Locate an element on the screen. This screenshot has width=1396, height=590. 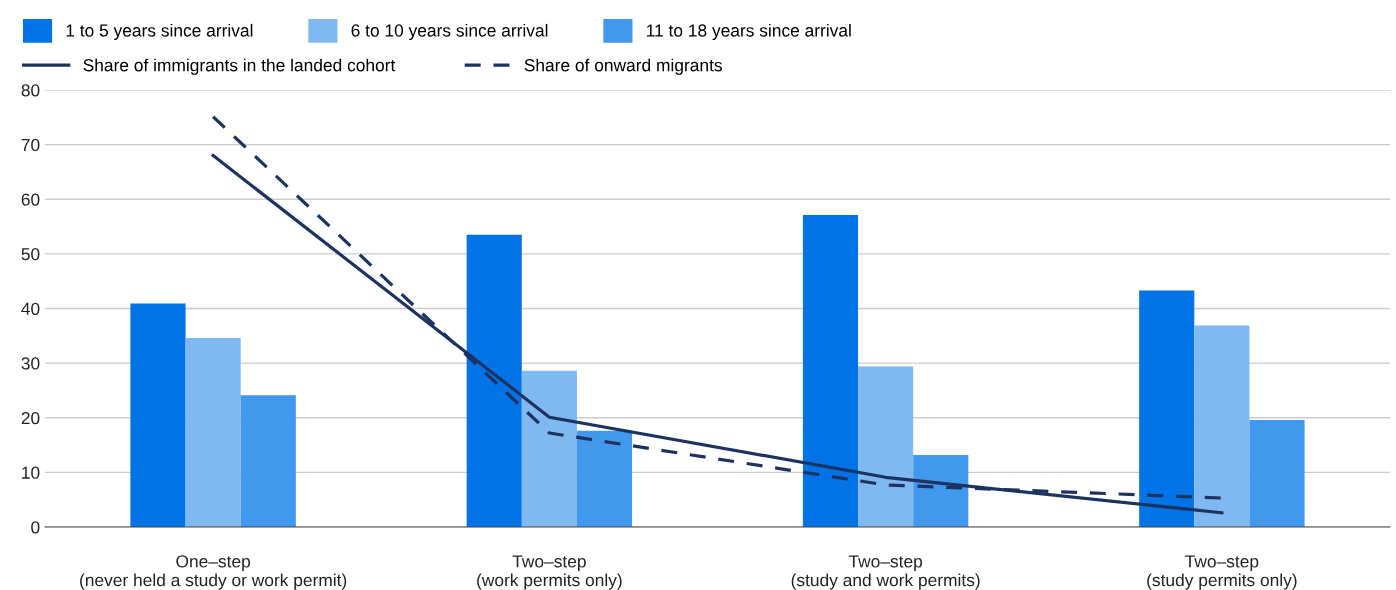
x-tick-label: Two–step (study permits only) is located at coordinates (1222, 572).